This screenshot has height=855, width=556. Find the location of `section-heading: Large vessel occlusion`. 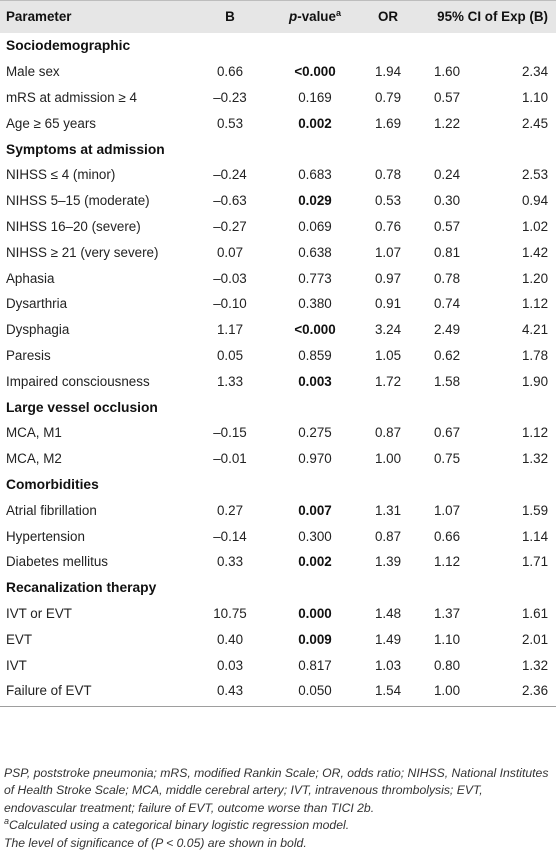

section-heading: Large vessel occlusion is located at coordinates (82, 407).